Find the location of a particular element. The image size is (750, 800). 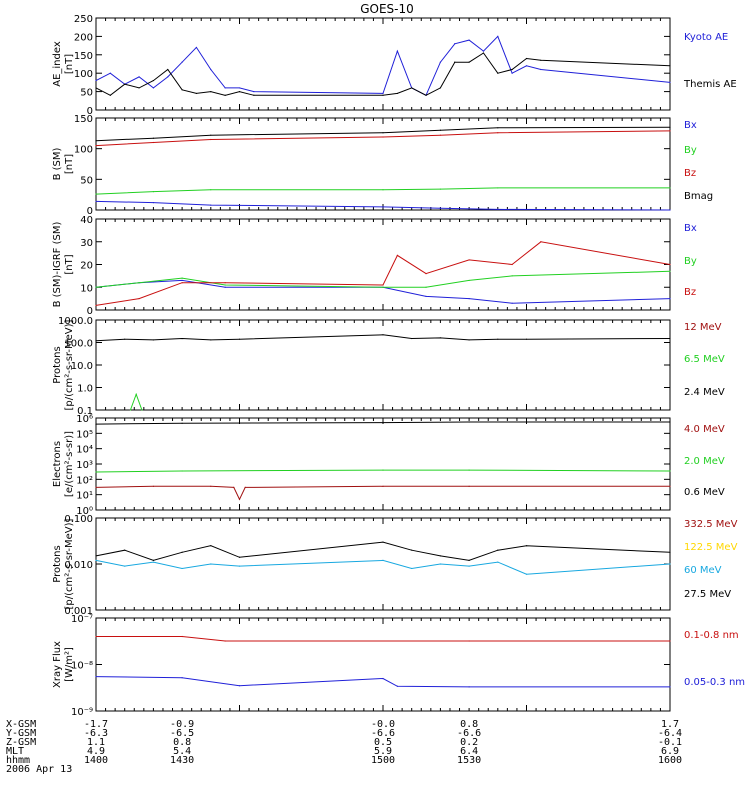

x-axis-value: -6.5 is located at coordinates (182, 733).